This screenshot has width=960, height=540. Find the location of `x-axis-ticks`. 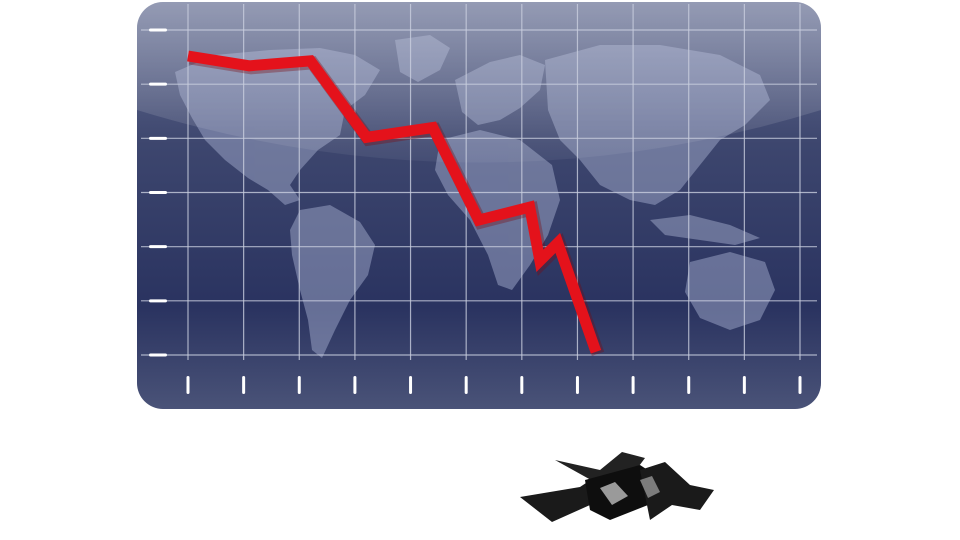

x-axis-ticks is located at coordinates (494, 385).